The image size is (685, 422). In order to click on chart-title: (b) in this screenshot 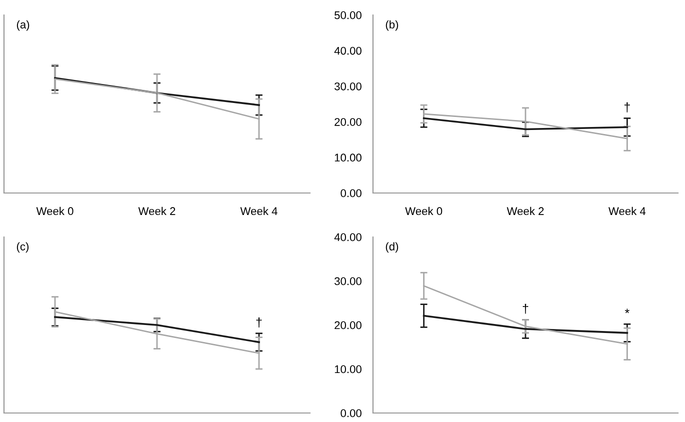, I will do `click(392, 25)`.